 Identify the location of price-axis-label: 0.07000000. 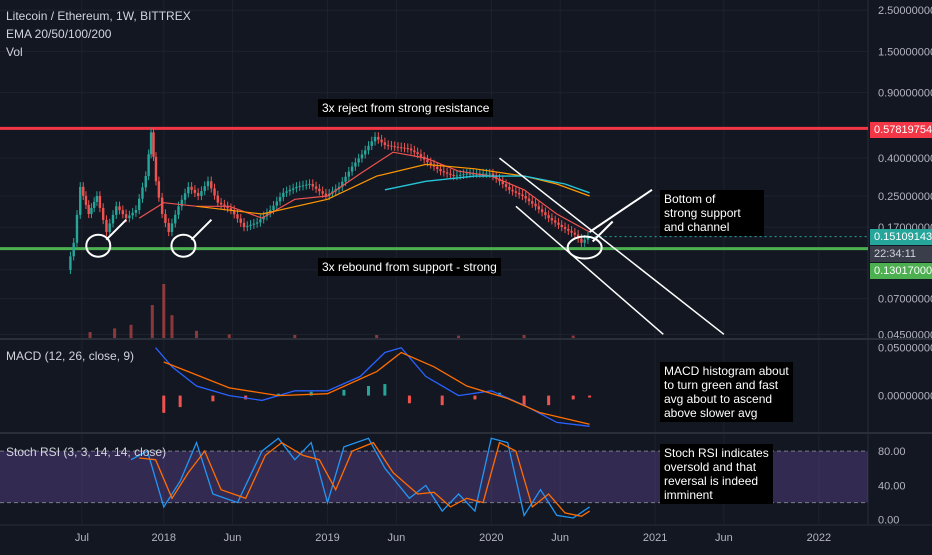
(905, 300).